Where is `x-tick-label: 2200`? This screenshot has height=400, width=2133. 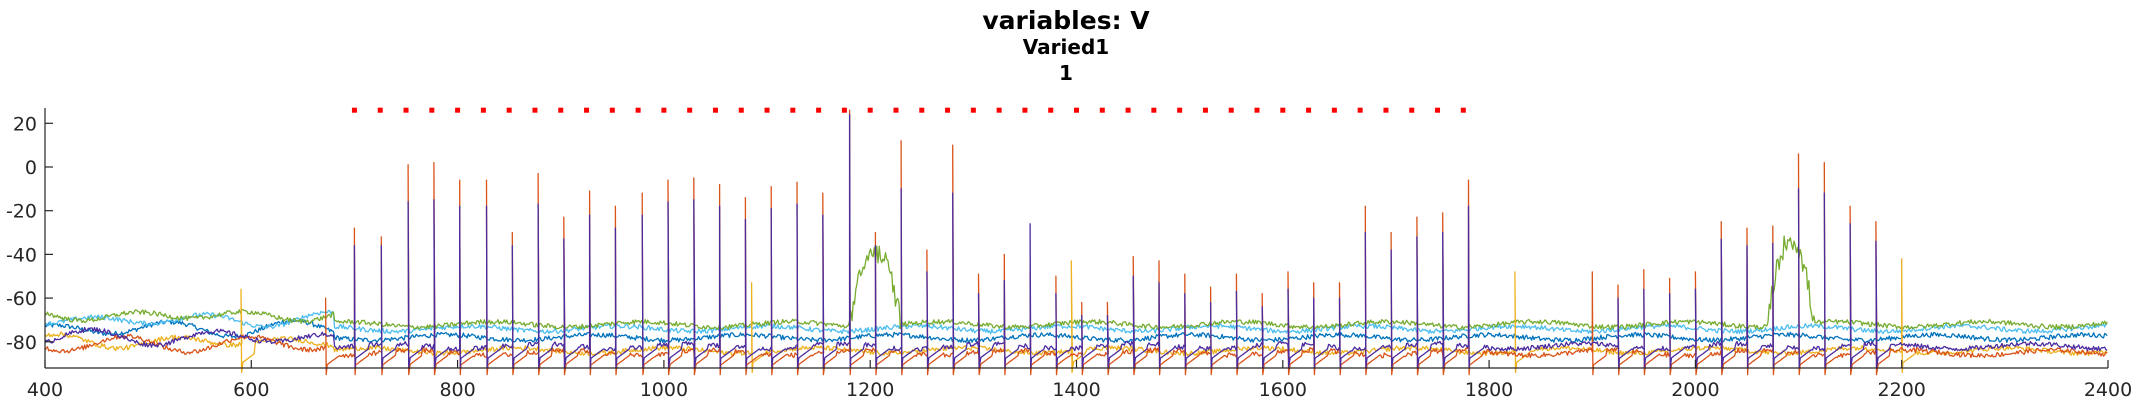 x-tick-label: 2200 is located at coordinates (1902, 389).